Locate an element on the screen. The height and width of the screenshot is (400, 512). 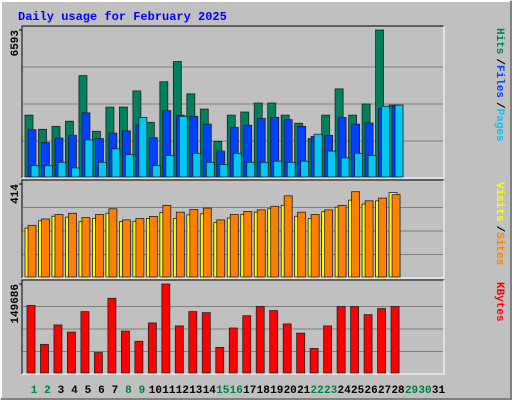
x-tick-label: 4 is located at coordinates (74, 391).